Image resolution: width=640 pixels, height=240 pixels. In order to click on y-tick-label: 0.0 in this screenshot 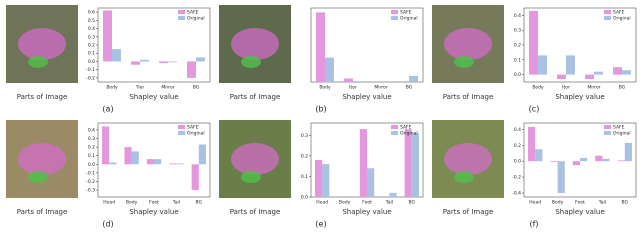, I will do `click(91, 165)`.